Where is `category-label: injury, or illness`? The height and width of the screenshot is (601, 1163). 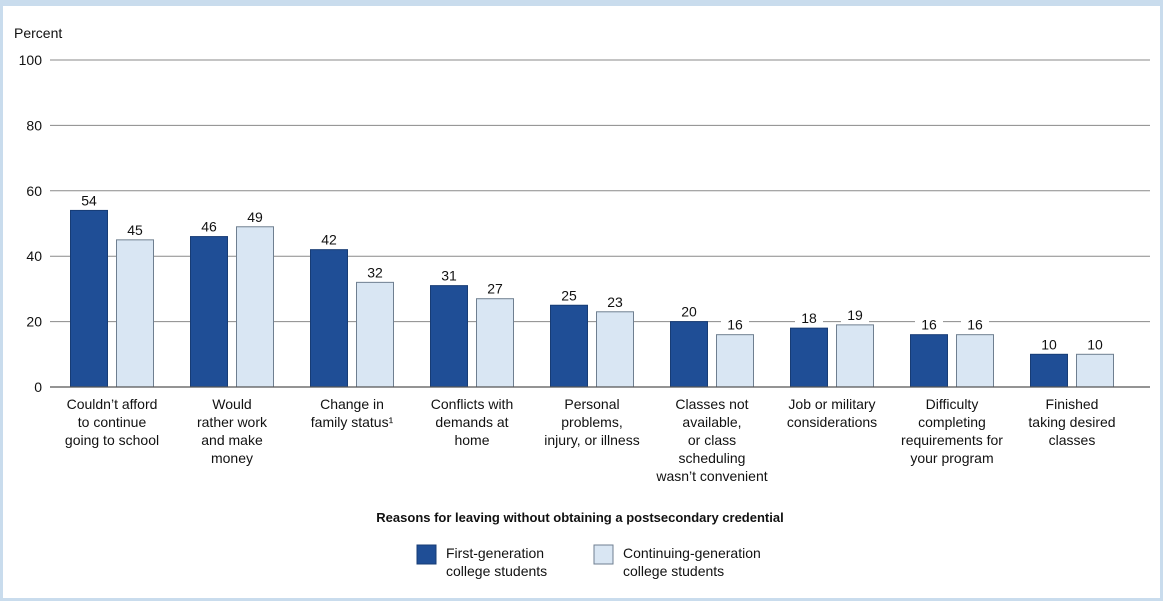
category-label: injury, or illness is located at coordinates (591, 440).